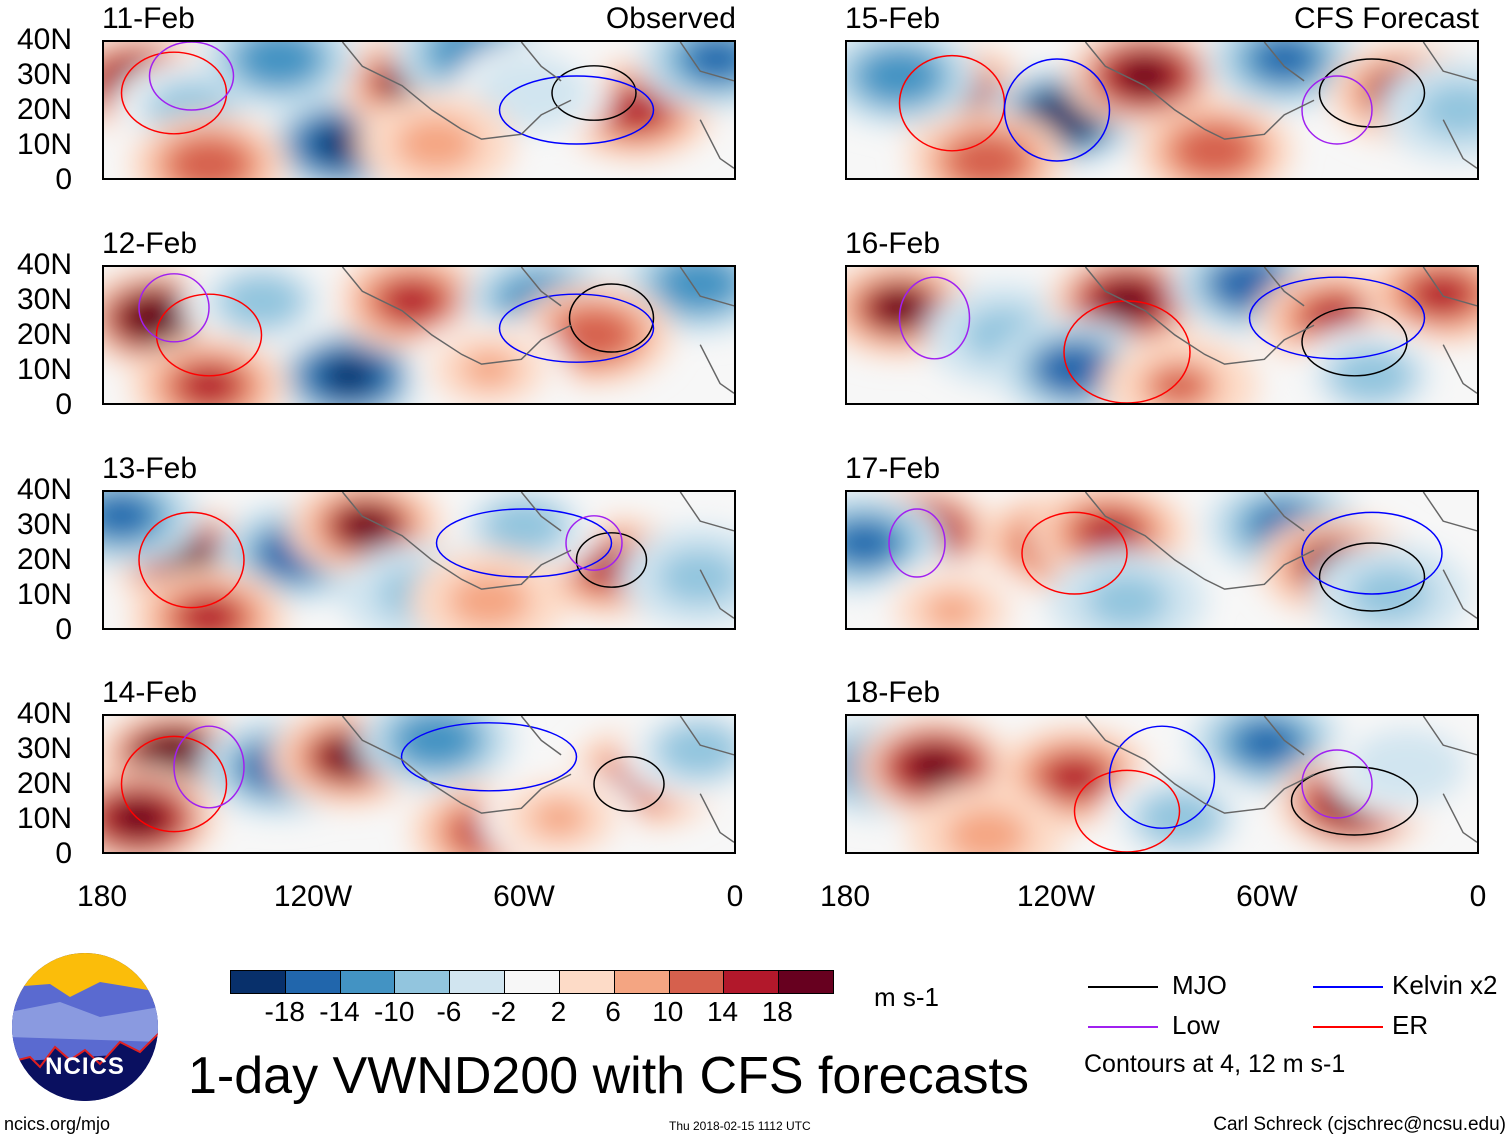 This screenshot has height=1141, width=1510. I want to click on footer-url: ncics.org/mjo, so click(57, 1124).